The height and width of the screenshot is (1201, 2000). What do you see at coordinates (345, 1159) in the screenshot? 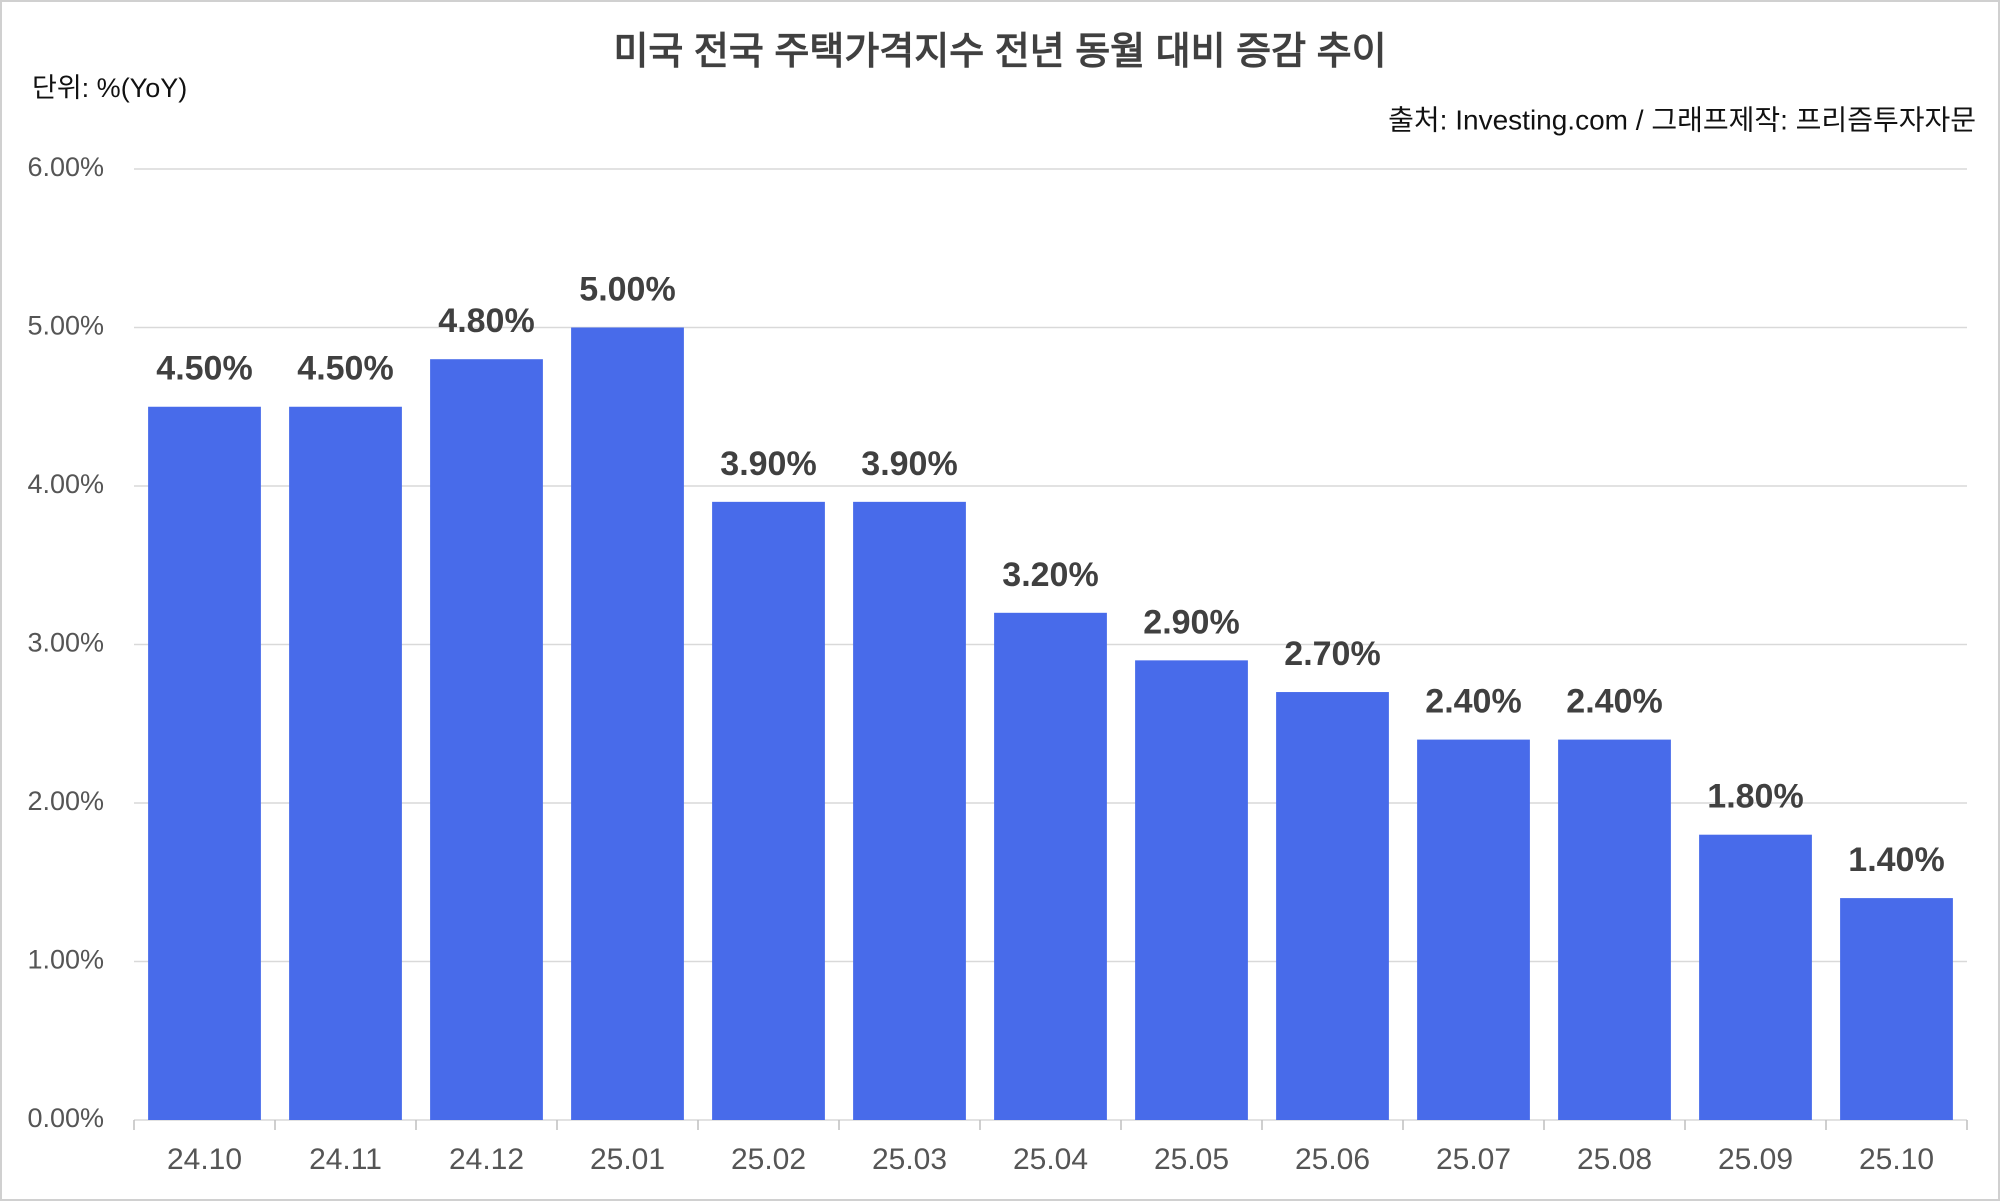
I see `x-tick-label: 24.11` at bounding box center [345, 1159].